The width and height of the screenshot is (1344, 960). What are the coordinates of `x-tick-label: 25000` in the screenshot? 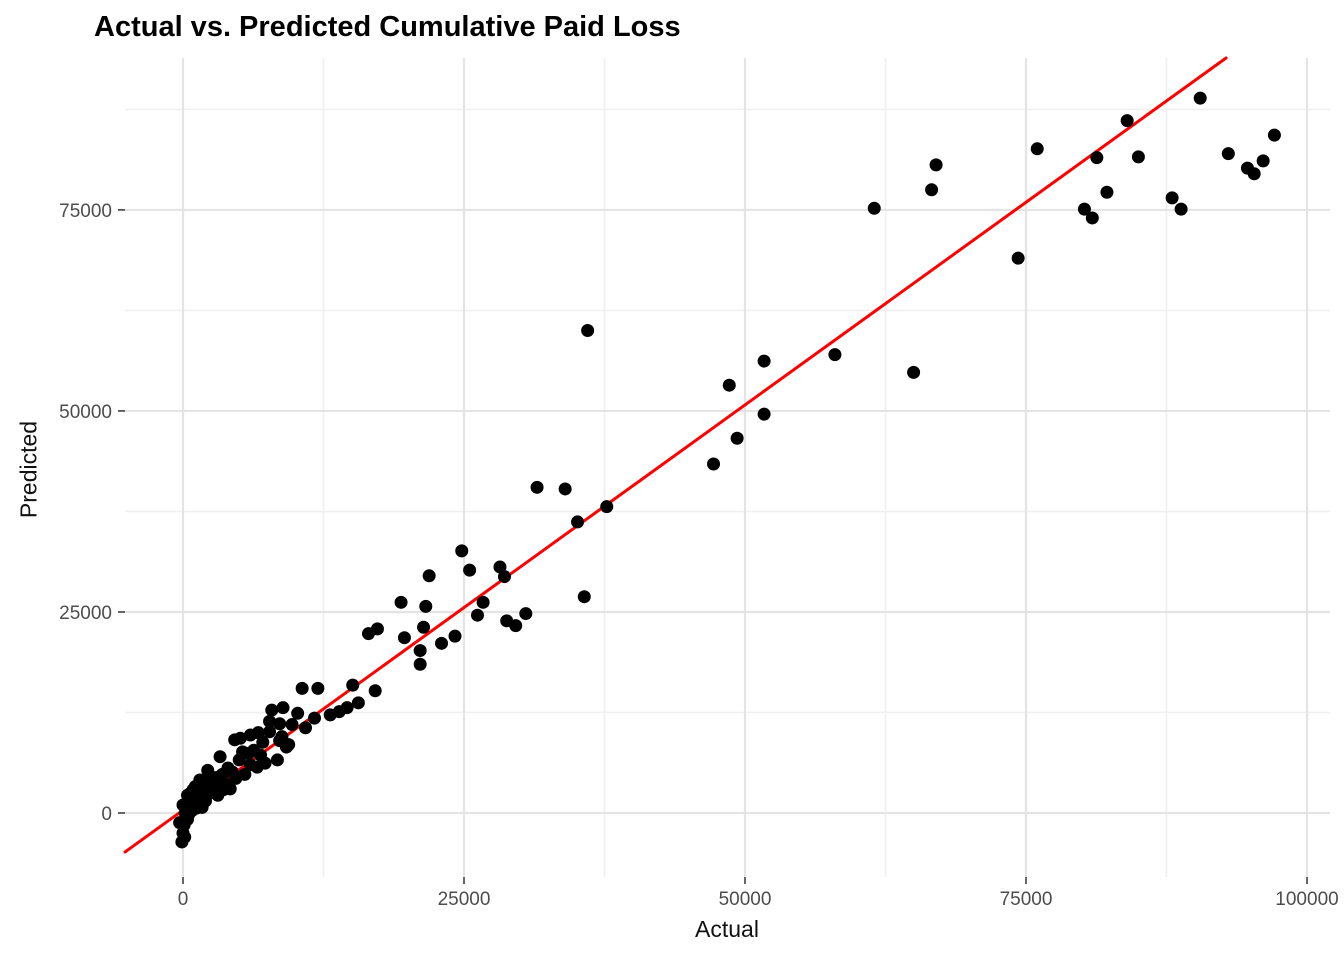 It's located at (464, 899).